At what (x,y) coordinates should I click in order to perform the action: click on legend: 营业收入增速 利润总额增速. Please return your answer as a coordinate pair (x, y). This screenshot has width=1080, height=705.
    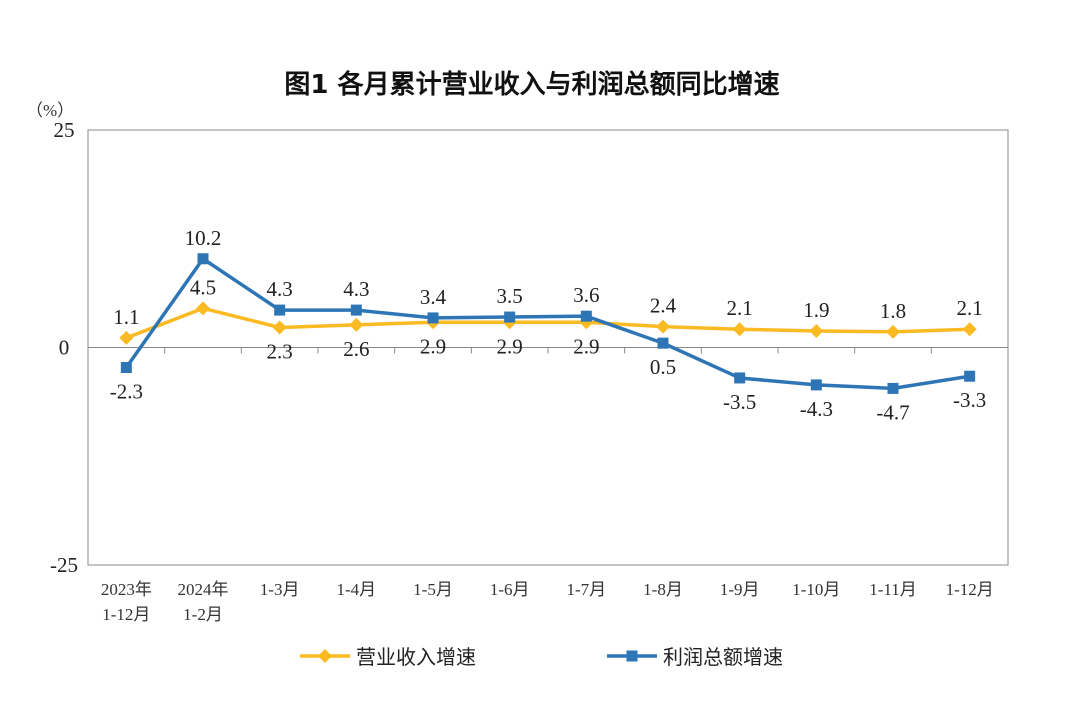
    Looking at the image, I should click on (541, 657).